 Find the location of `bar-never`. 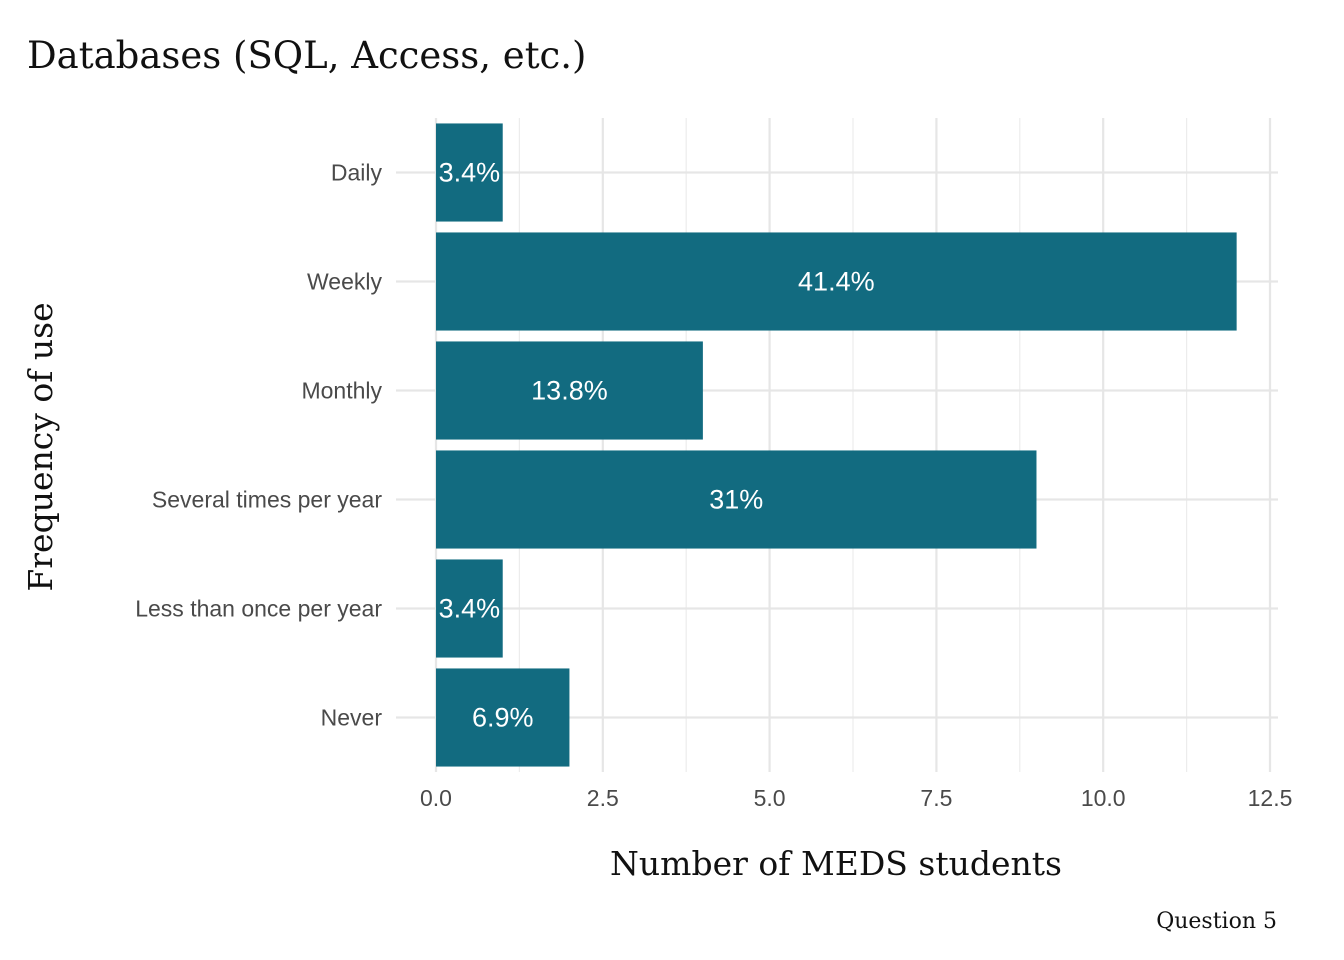

bar-never is located at coordinates (503, 717).